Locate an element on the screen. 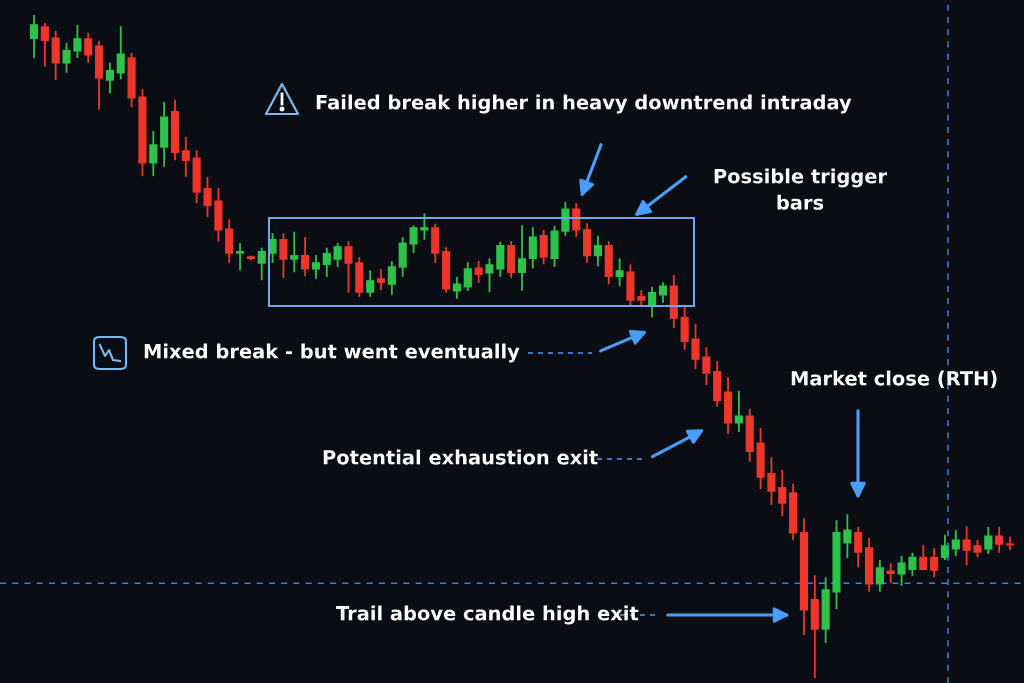 The height and width of the screenshot is (683, 1024). annotation: Market close (RTH) is located at coordinates (894, 379).